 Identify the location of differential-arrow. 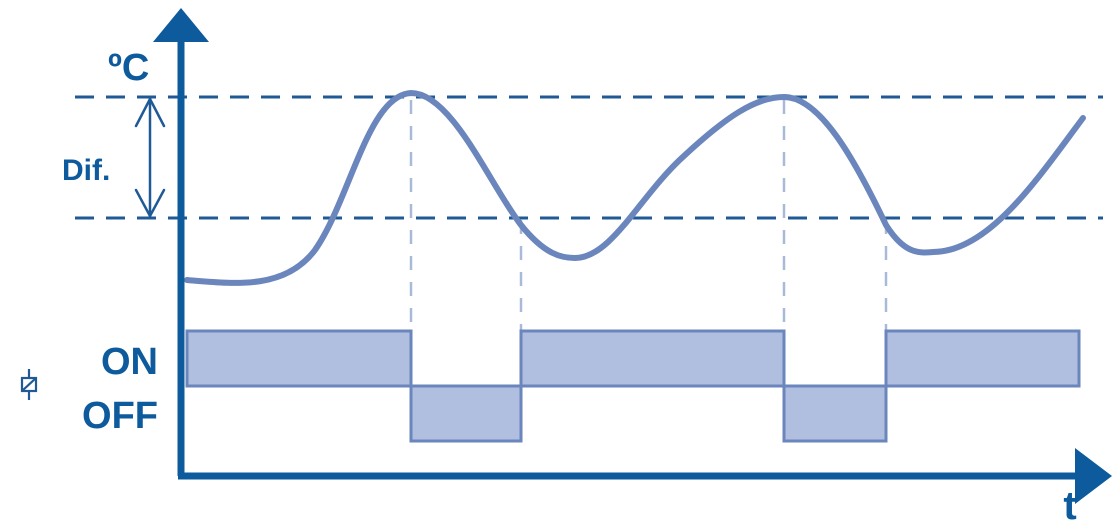
(150, 157).